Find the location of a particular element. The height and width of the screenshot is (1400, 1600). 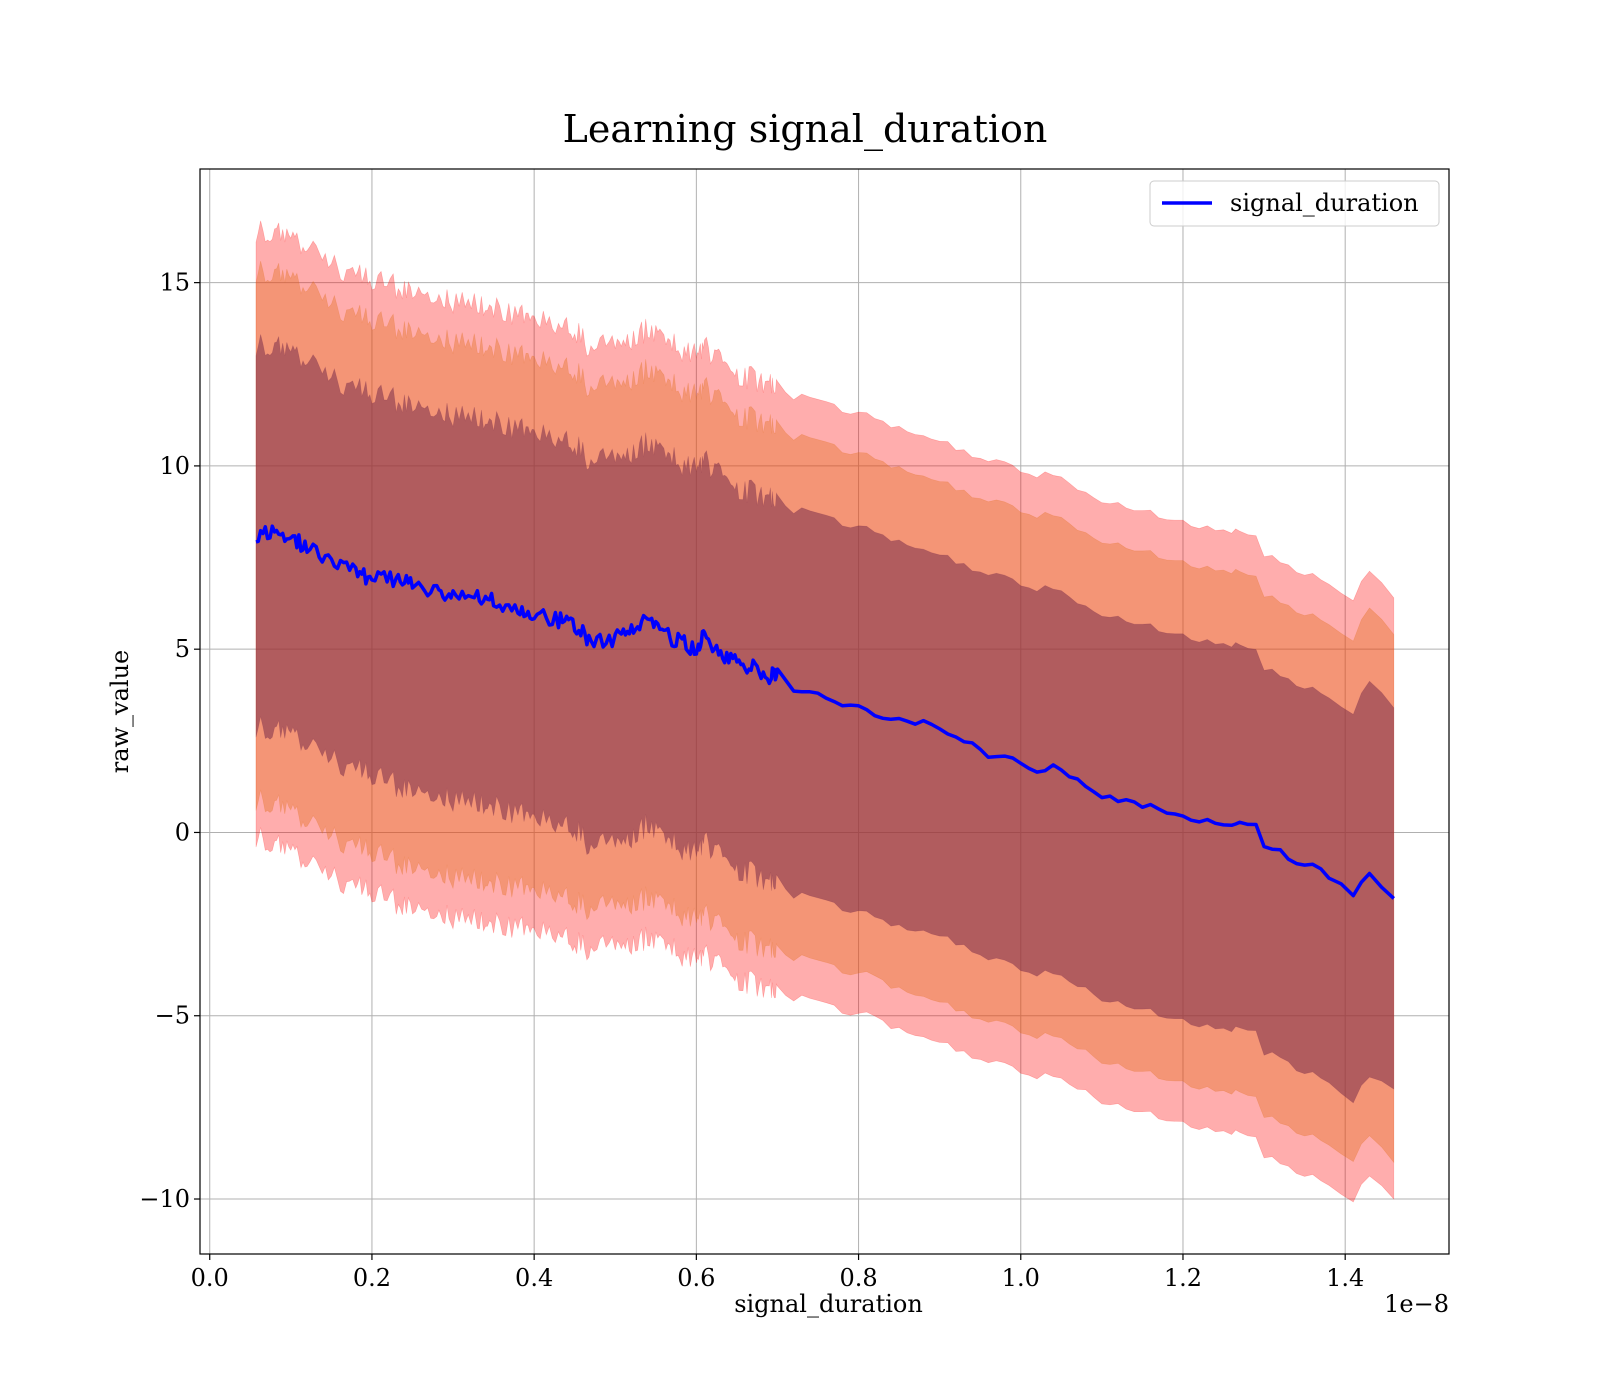

y-tick-label: −10 is located at coordinates (164, 1199).